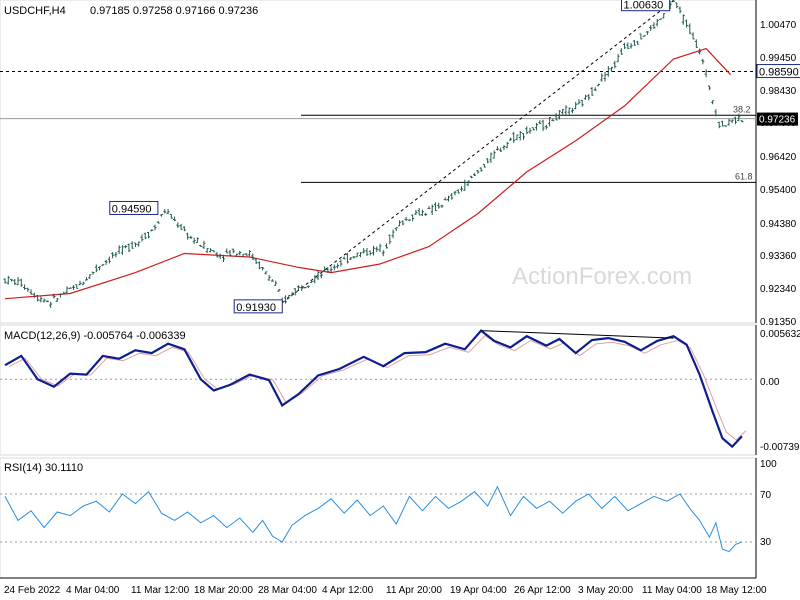  What do you see at coordinates (134, 207) in the screenshot?
I see `mid-high-label: 0.94590` at bounding box center [134, 207].